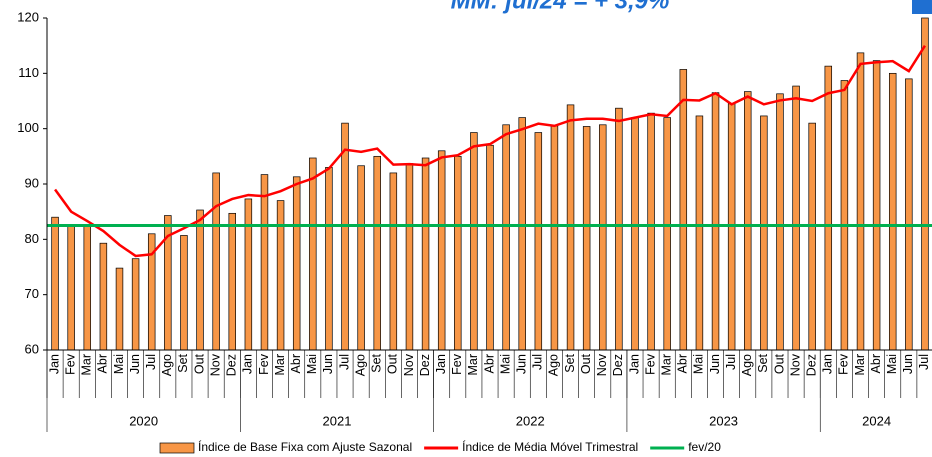  What do you see at coordinates (143, 420) in the screenshot?
I see `year-label: 2020` at bounding box center [143, 420].